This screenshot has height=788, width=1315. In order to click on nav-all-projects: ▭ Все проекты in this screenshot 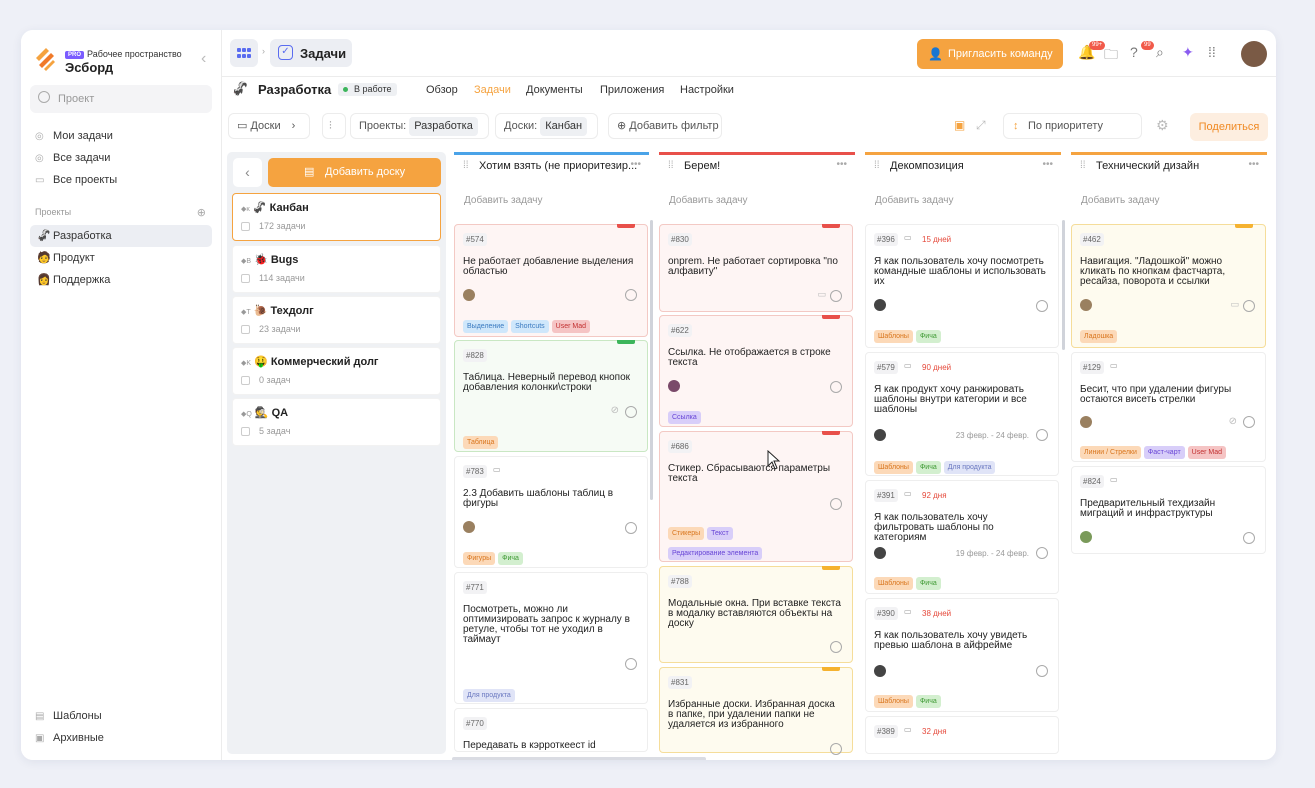, I will do `click(125, 180)`.